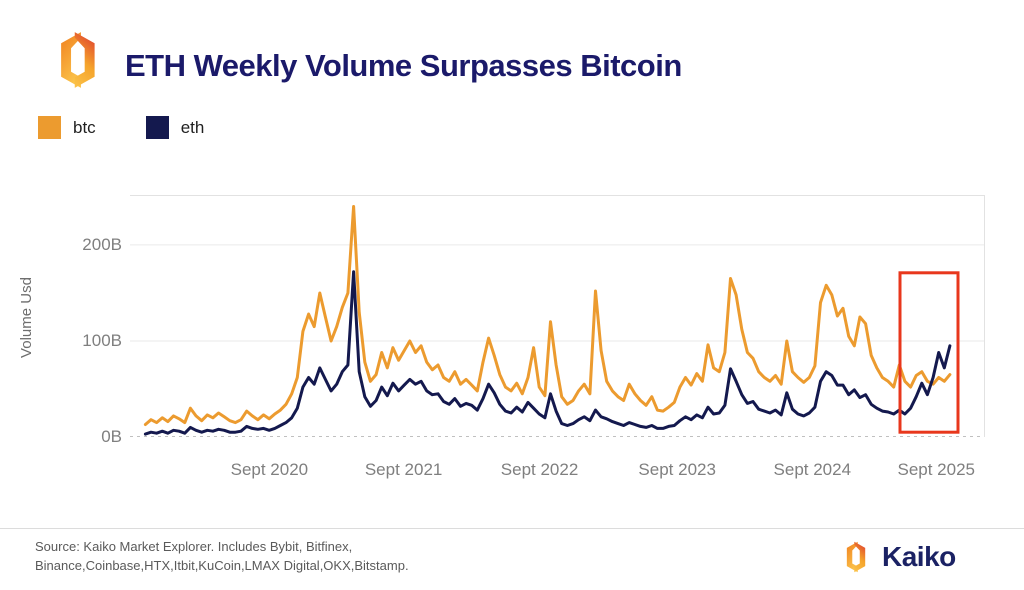 The width and height of the screenshot is (1024, 590). I want to click on page-title: ETH Weekly Volume Surpasses Bitcoin, so click(403, 65).